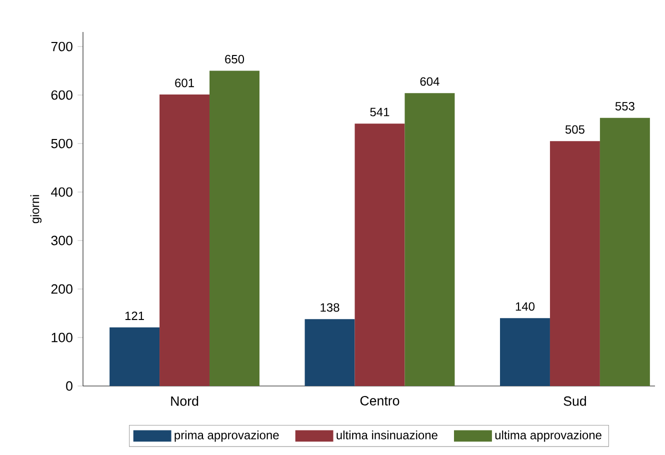  I want to click on data-label: 604, so click(430, 81).